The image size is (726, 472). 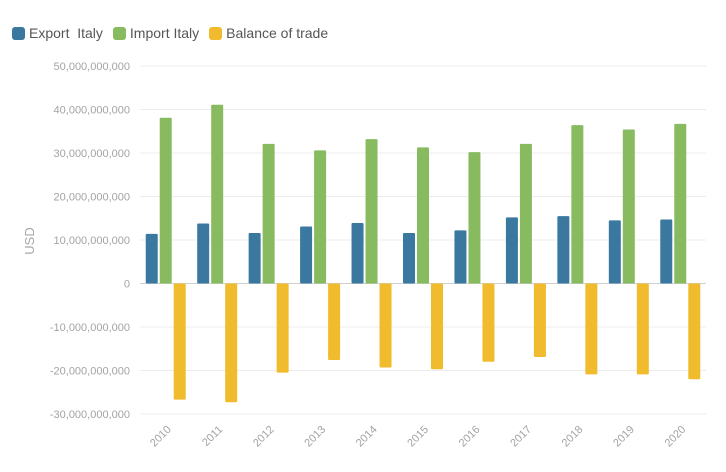 I want to click on y-tick-label: 10,000,000,000, so click(x=92, y=241).